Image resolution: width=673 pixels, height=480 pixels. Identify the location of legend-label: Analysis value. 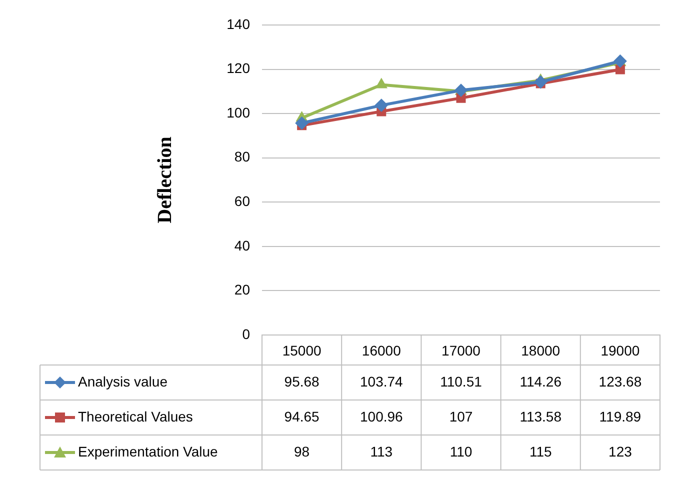
(123, 381).